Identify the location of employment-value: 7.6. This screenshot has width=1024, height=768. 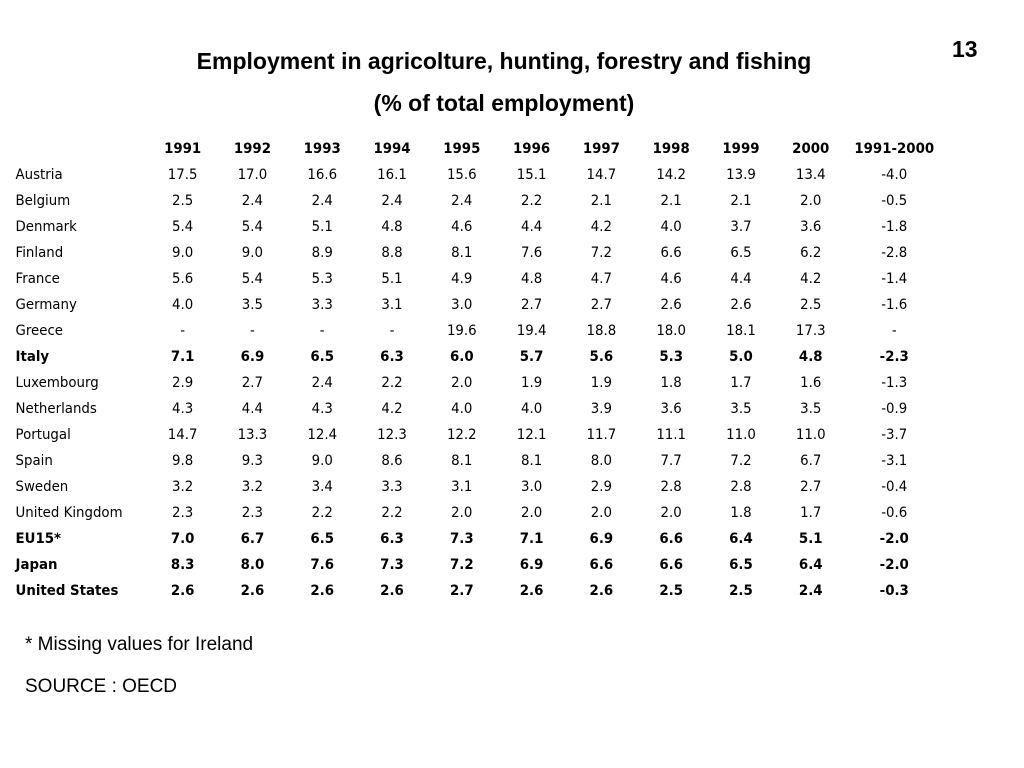
(322, 565).